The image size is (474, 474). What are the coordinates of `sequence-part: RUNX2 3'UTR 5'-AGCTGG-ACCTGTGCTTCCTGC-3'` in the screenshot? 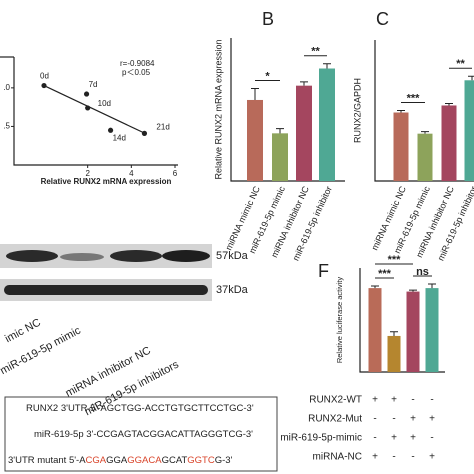 It's located at (140, 408).